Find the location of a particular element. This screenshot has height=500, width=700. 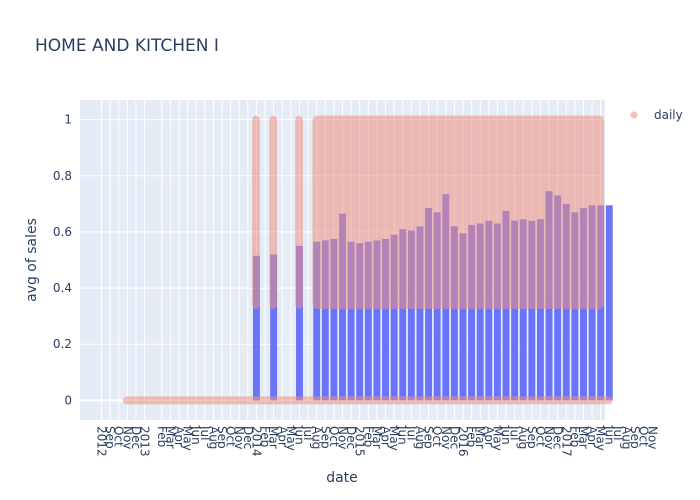

y-tick-label: 0.8 is located at coordinates (62, 176).